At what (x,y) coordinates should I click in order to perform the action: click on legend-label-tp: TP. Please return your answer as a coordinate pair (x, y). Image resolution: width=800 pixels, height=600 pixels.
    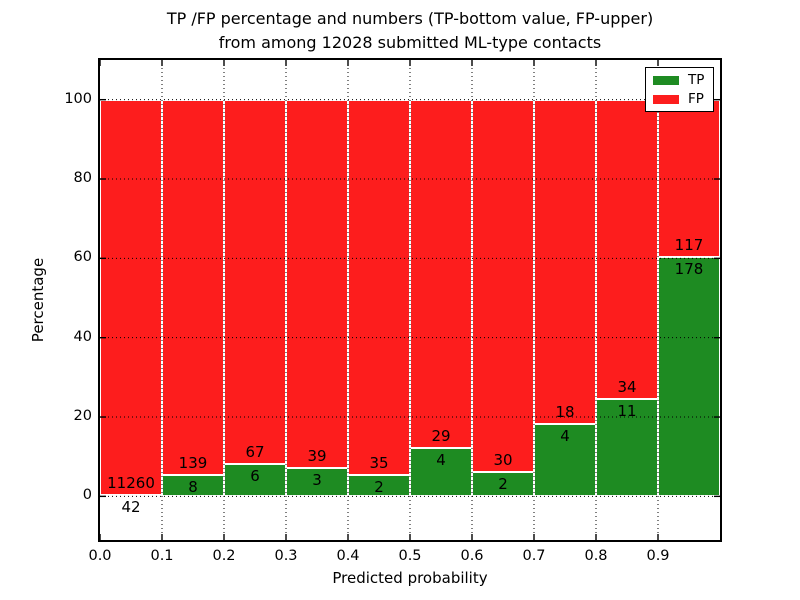
    Looking at the image, I should click on (696, 80).